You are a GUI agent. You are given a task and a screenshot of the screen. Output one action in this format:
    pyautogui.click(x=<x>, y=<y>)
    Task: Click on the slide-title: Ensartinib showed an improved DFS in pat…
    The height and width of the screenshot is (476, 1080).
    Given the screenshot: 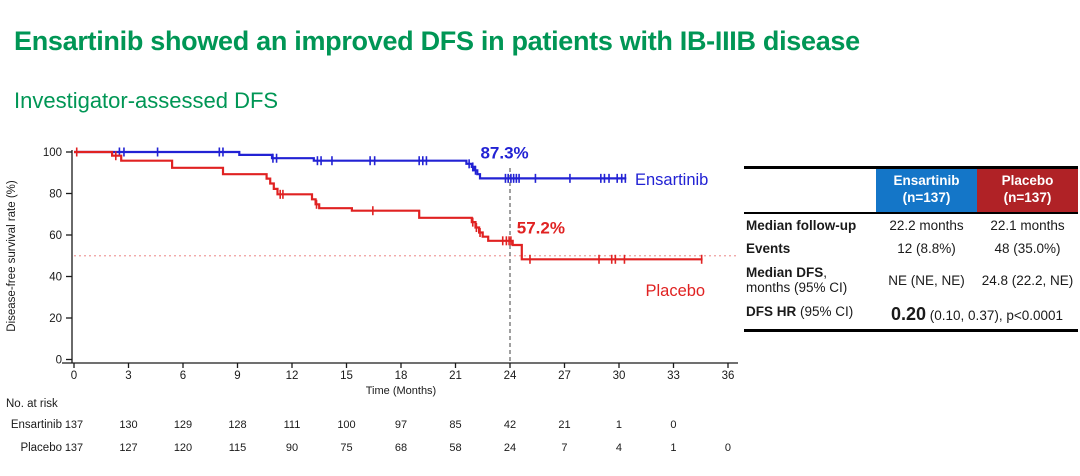 What is the action you would take?
    pyautogui.click(x=437, y=41)
    